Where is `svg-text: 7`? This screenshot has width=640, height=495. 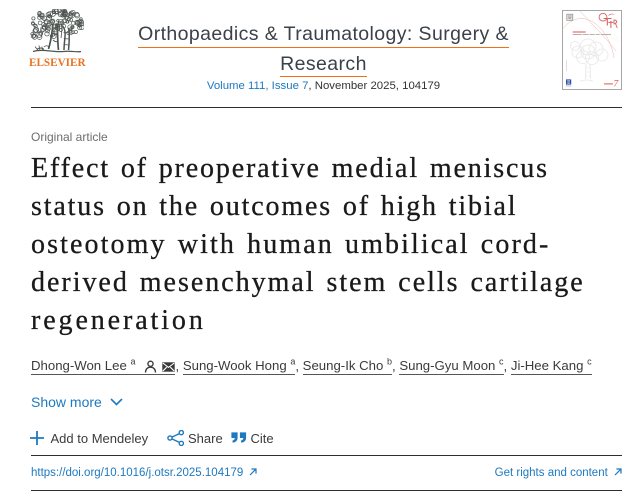
svg-text: 7 is located at coordinates (617, 84).